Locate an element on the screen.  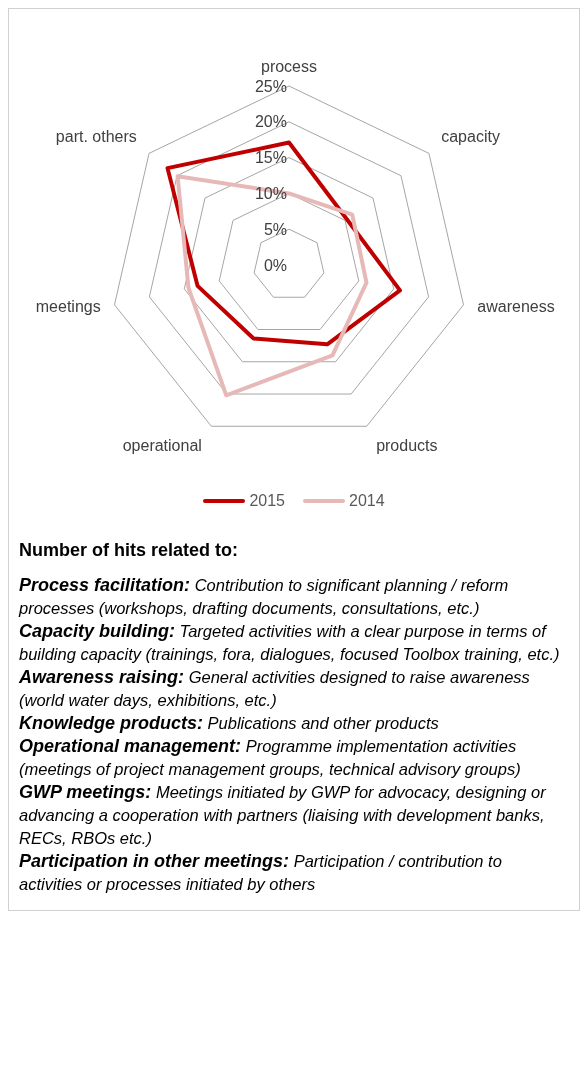
legend-label: 2014 is located at coordinates (367, 501).